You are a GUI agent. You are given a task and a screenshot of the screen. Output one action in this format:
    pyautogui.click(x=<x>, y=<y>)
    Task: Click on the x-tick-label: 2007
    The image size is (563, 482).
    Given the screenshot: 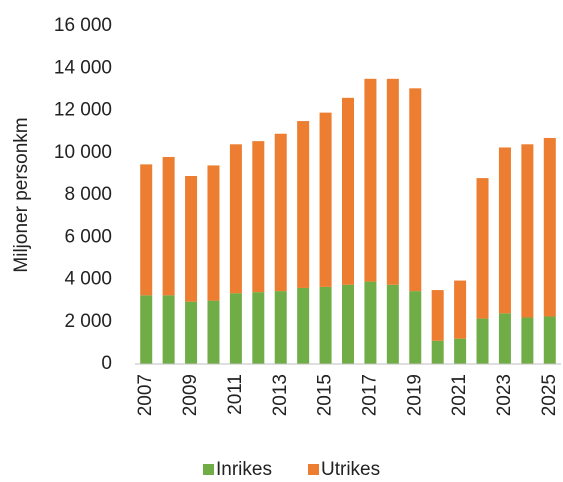 What is the action you would take?
    pyautogui.click(x=145, y=395)
    